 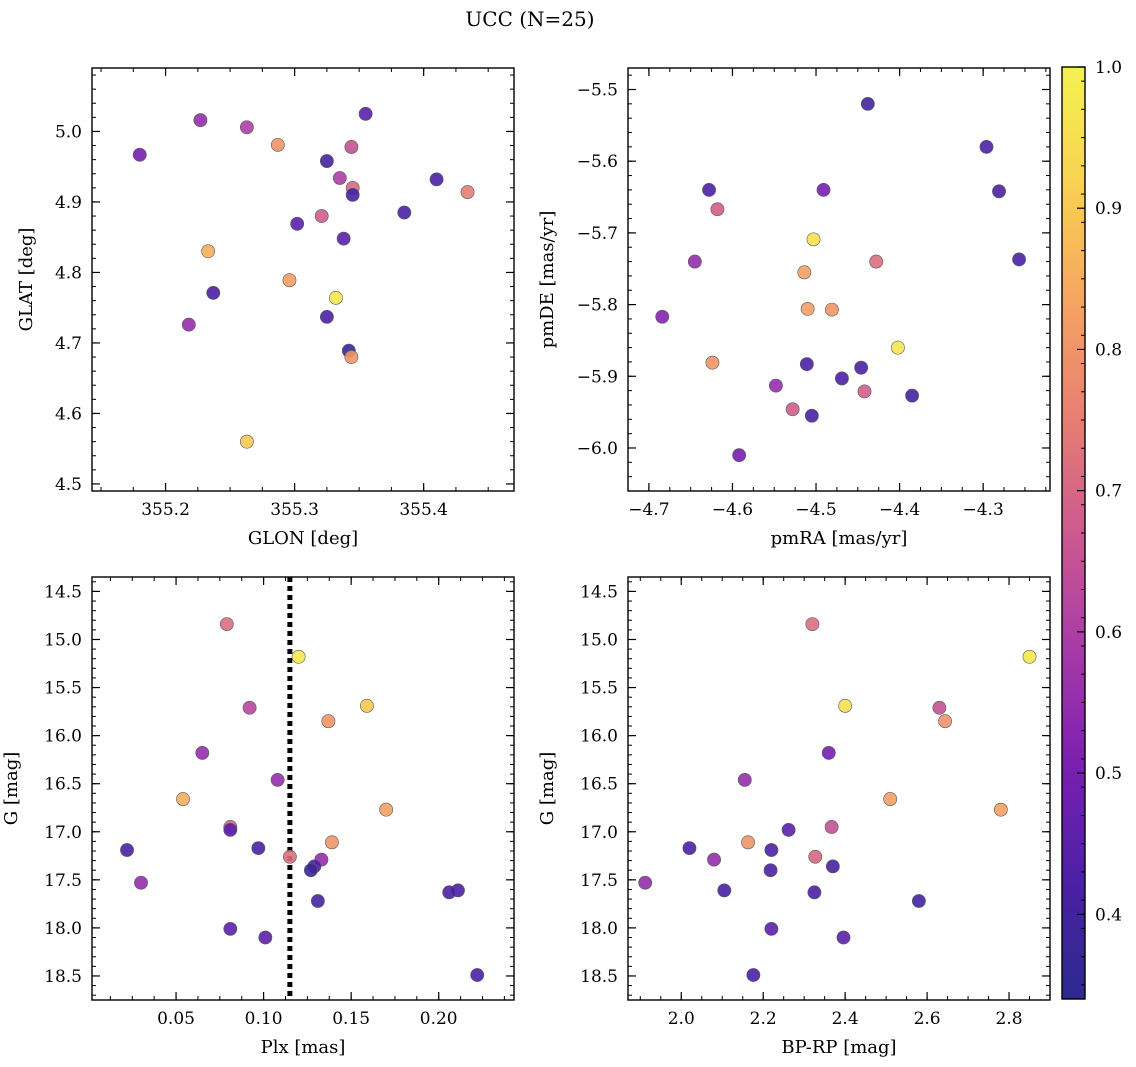 I want to click on y-axis-label: G [mag], so click(x=11, y=788).